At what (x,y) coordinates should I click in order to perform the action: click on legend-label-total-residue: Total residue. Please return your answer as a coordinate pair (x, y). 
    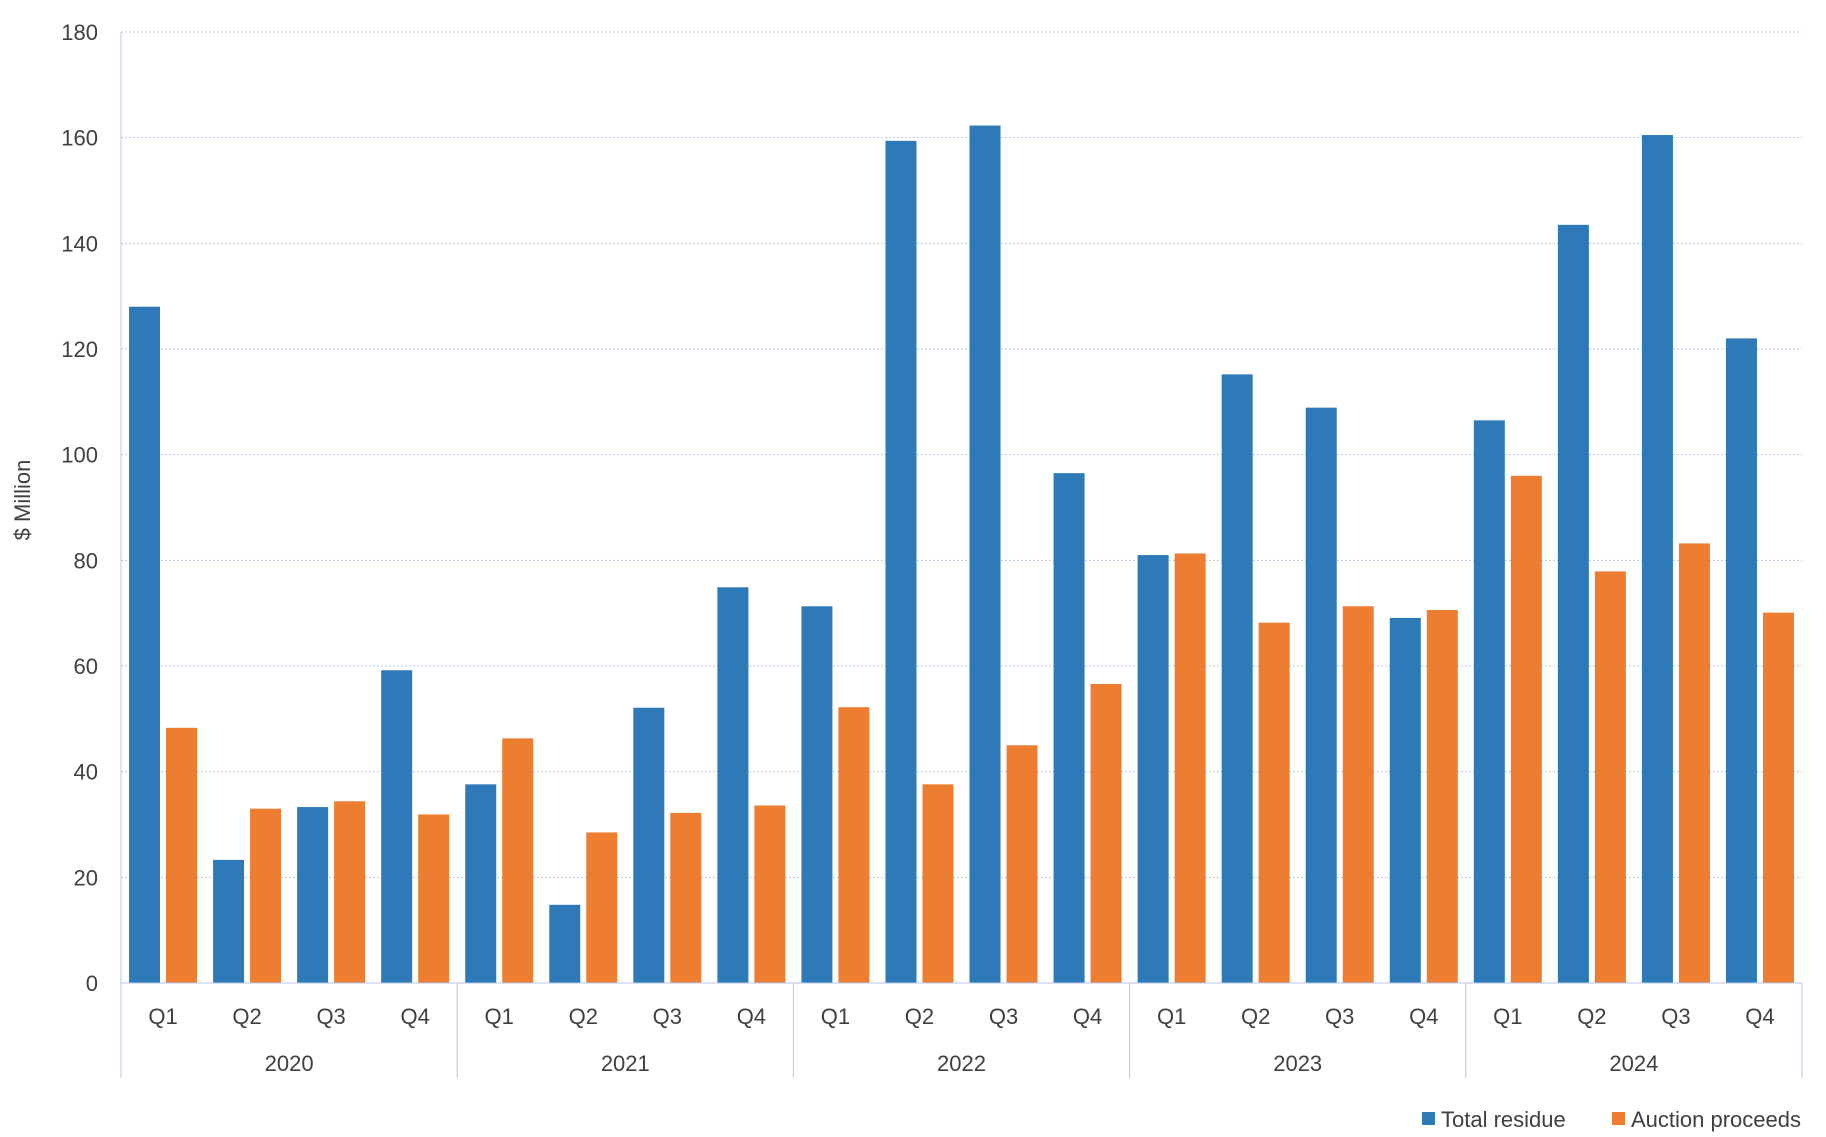
    Looking at the image, I should click on (1503, 1119).